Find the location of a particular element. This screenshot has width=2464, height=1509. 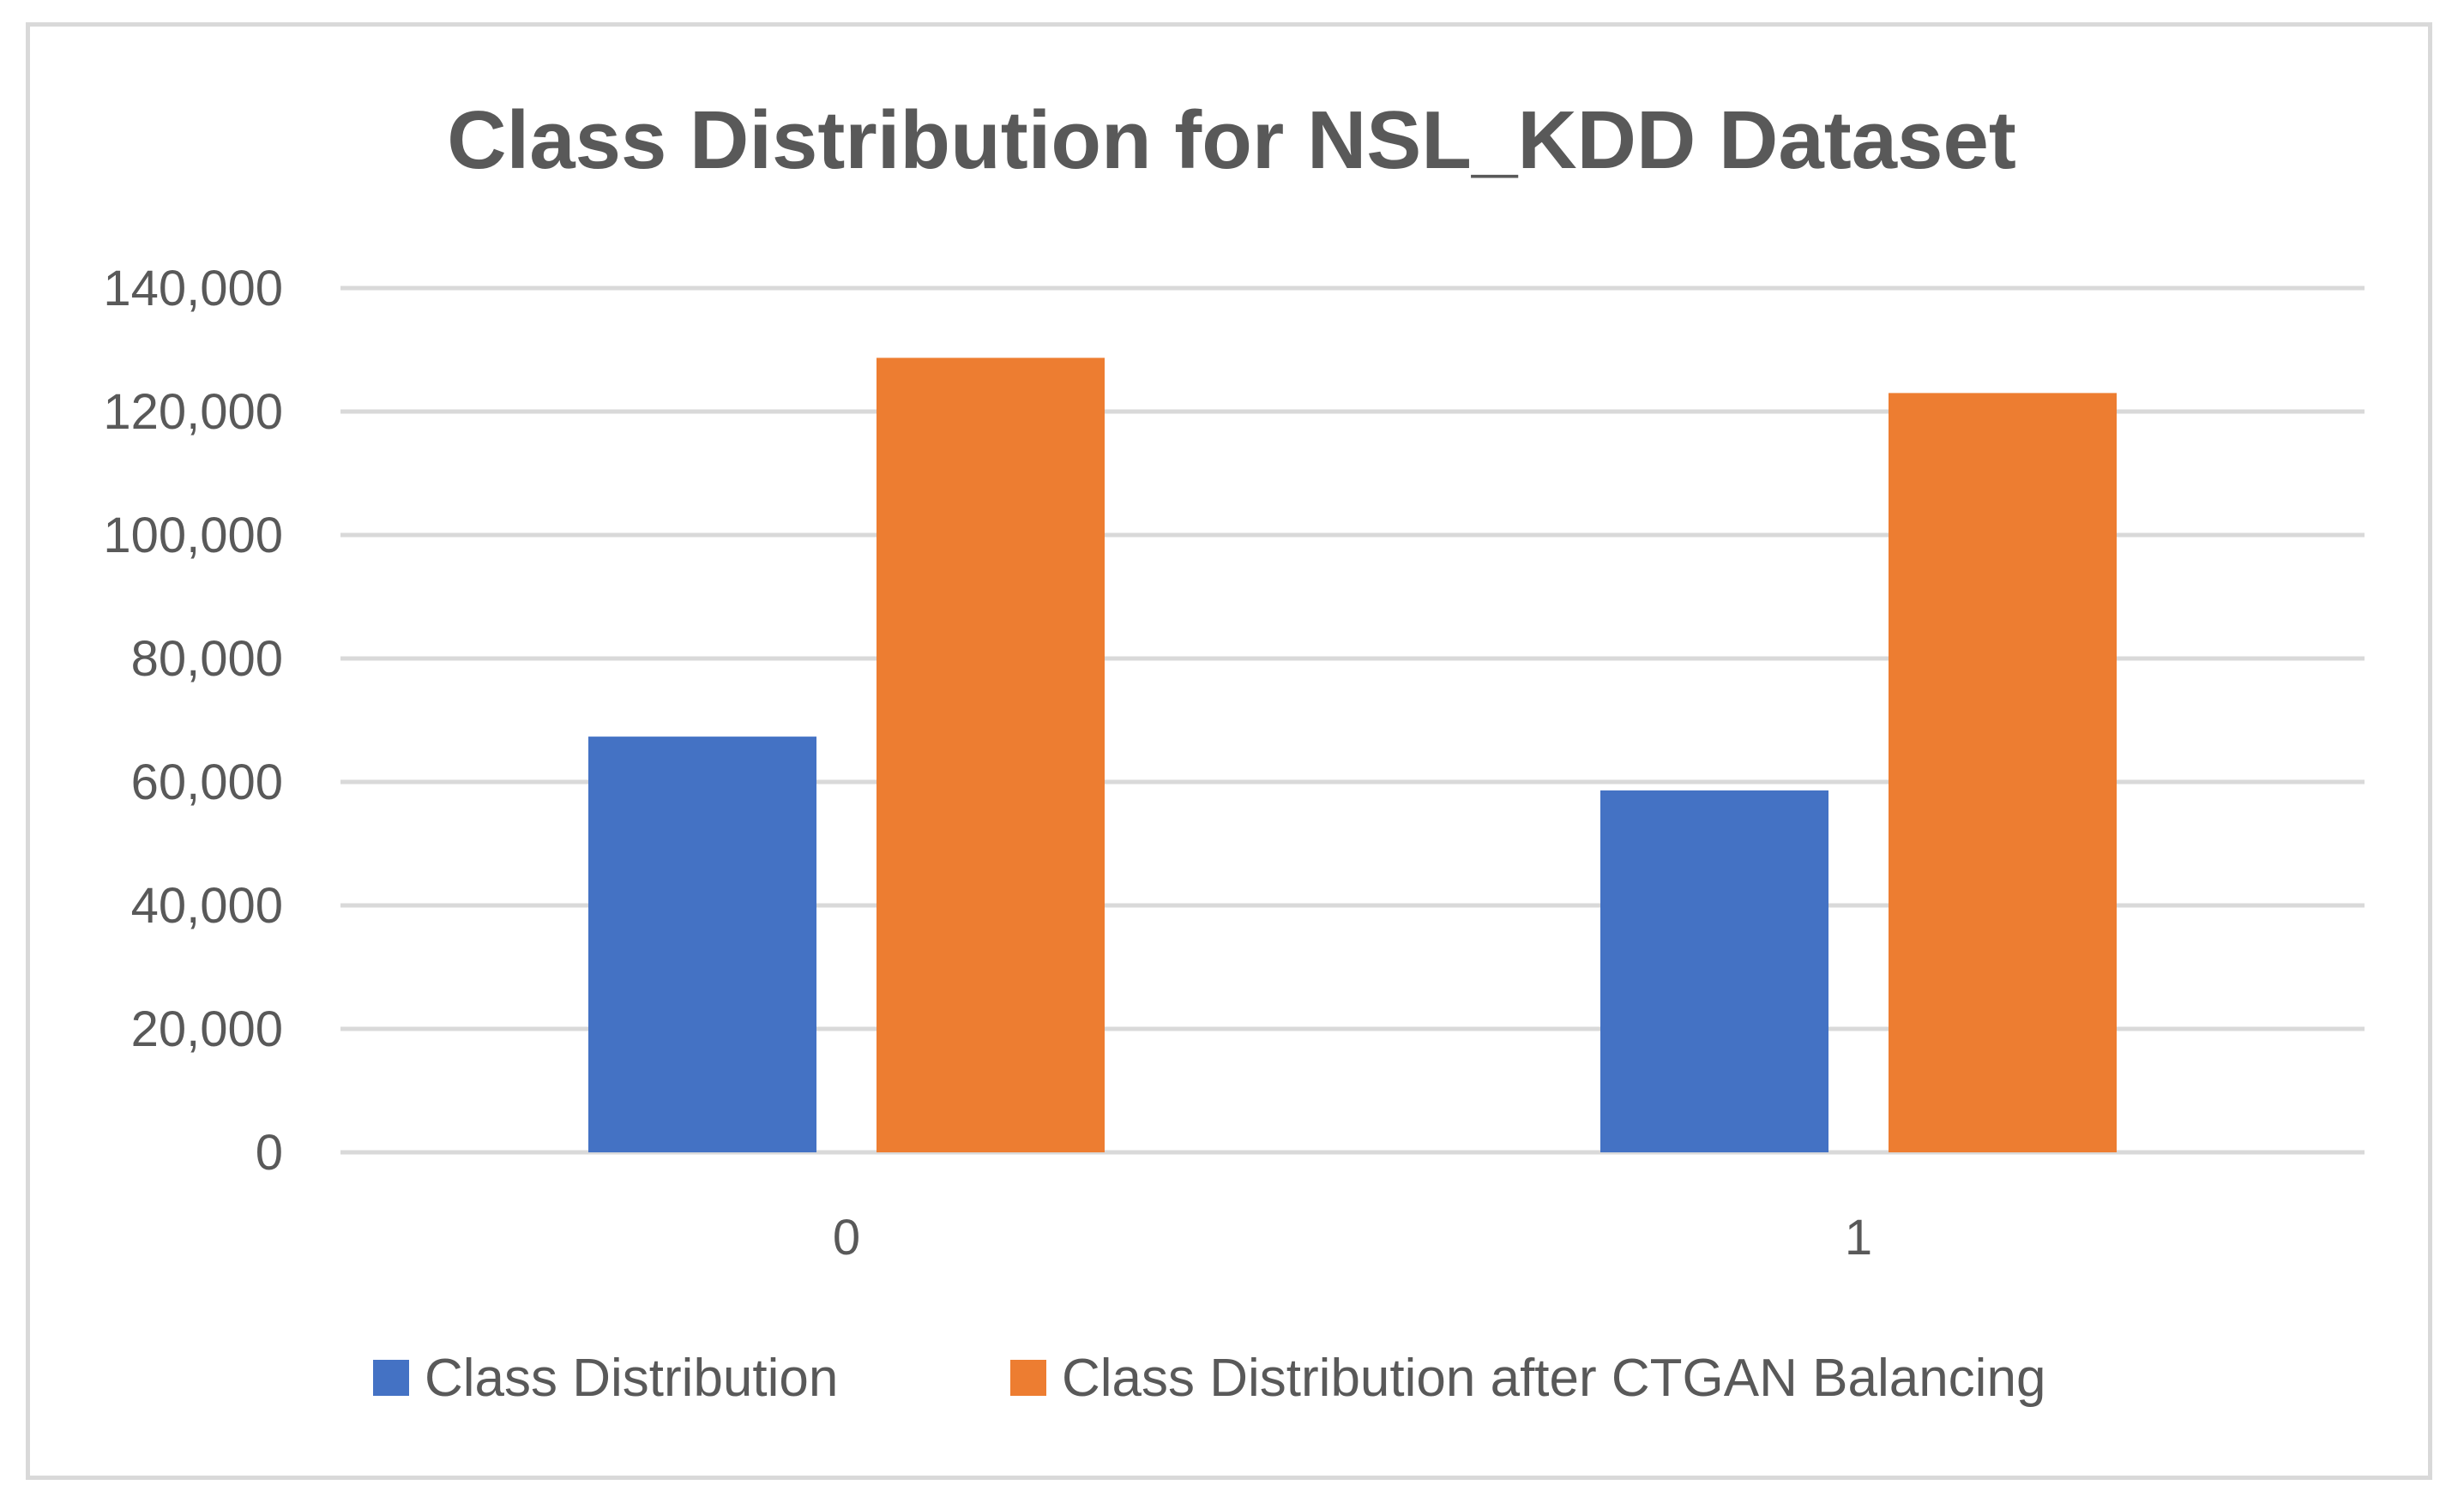

y-tick-label: 20,000 is located at coordinates (207, 1029).